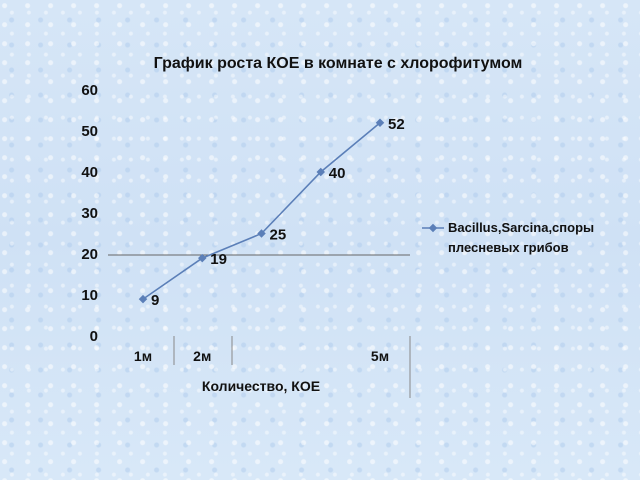 This screenshot has height=480, width=640. I want to click on y-tick-label: 0, so click(94, 336).